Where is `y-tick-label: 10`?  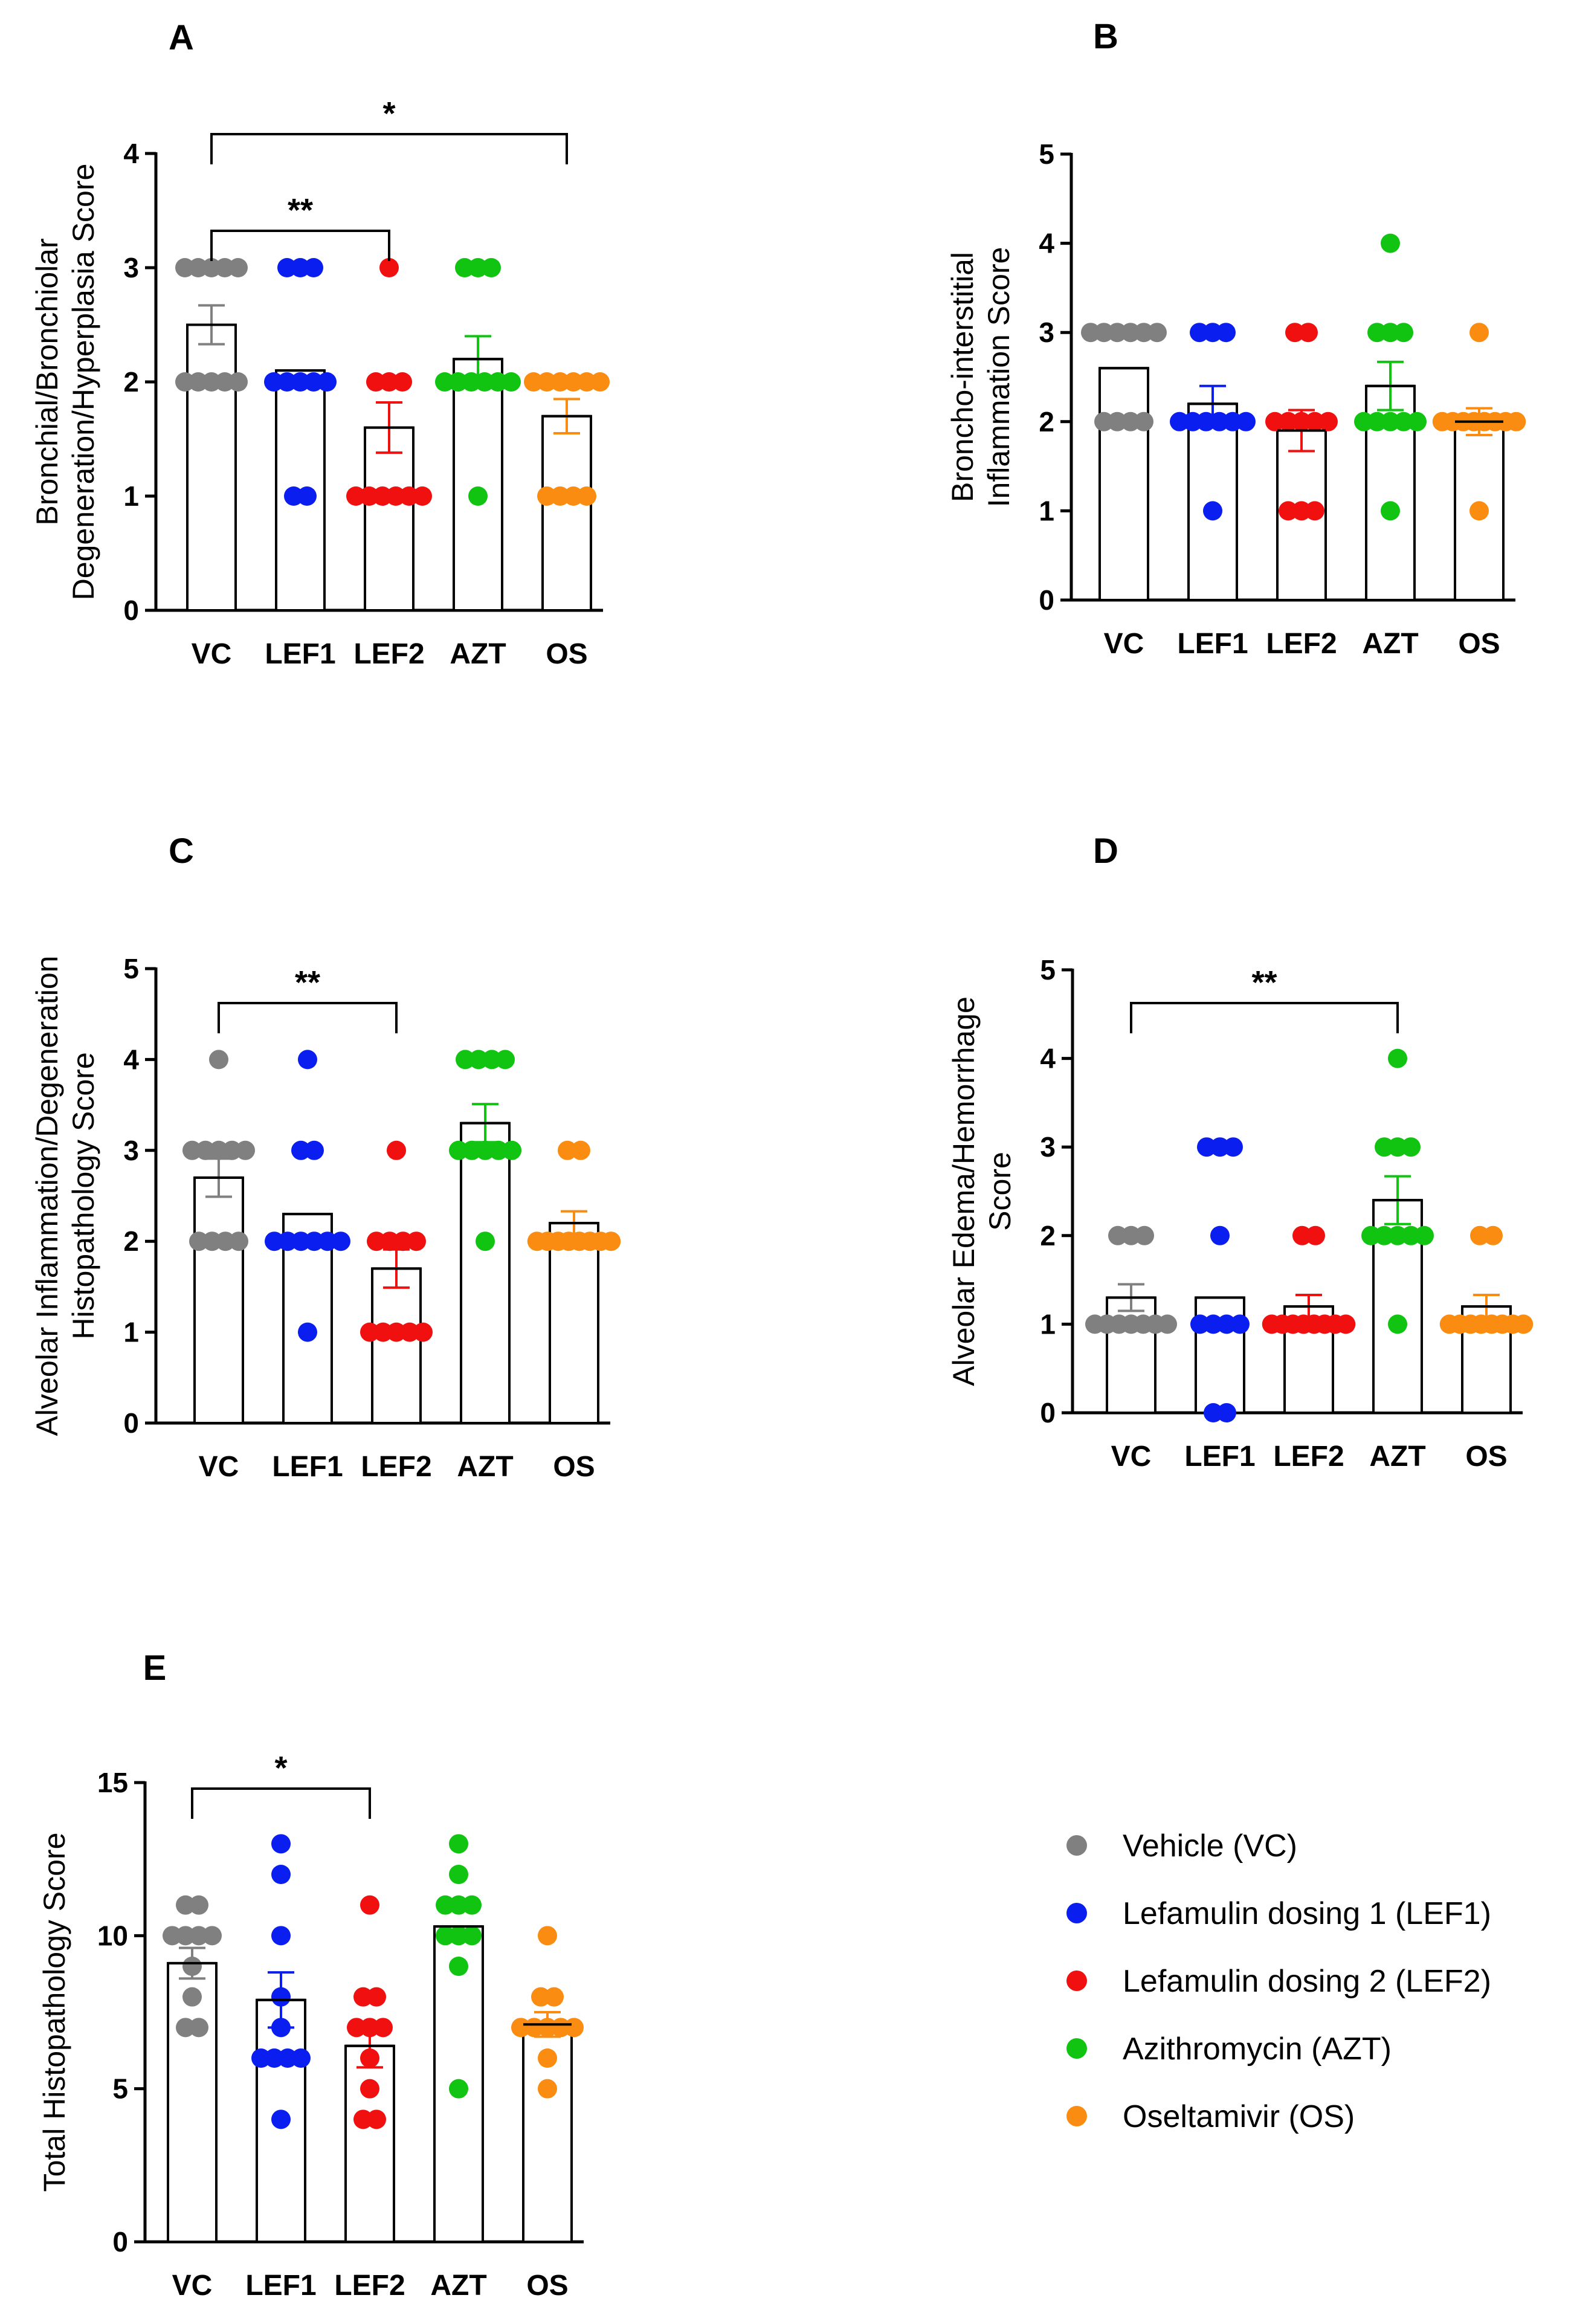 y-tick-label: 10 is located at coordinates (112, 1936).